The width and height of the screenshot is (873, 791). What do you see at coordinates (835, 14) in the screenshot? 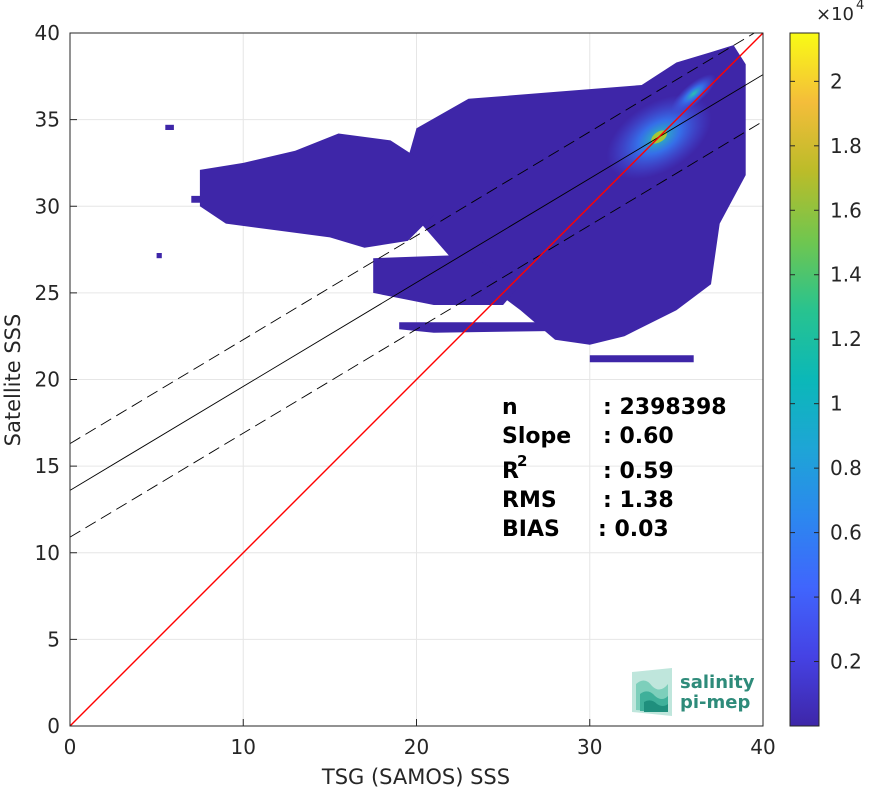
I see `colorbar-multiplier: ×10` at bounding box center [835, 14].